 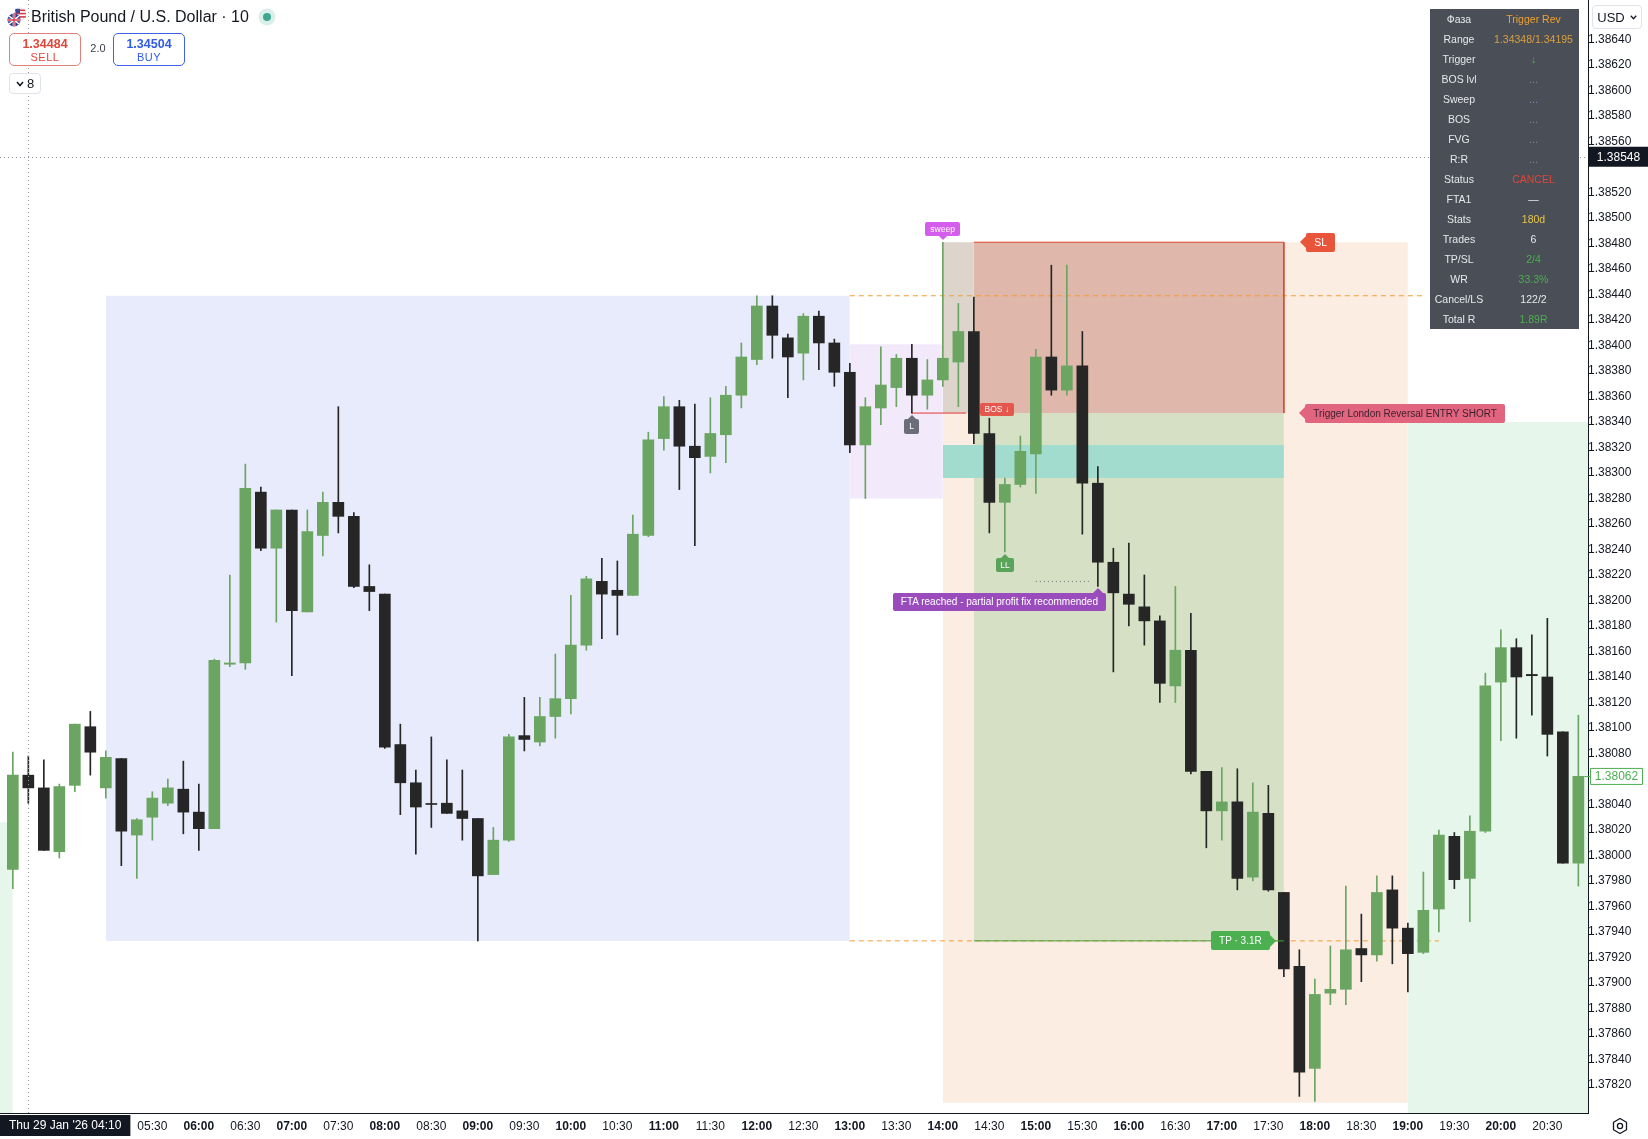 I want to click on y-tick-label: 1.38500, so click(x=1609, y=217).